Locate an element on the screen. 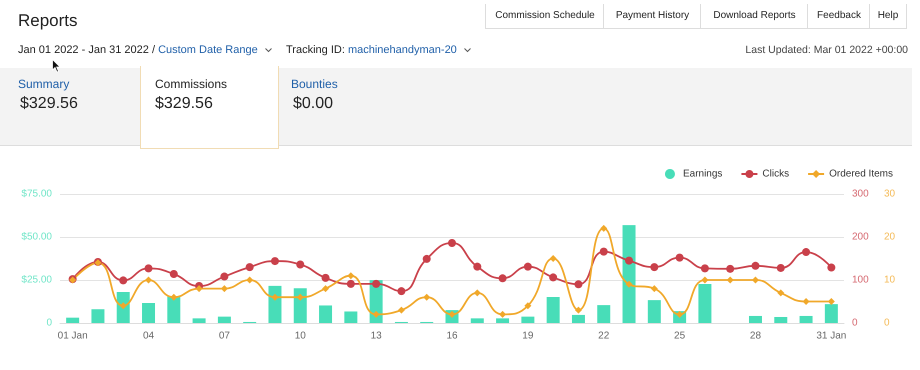  text: Download Reports is located at coordinates (754, 16).